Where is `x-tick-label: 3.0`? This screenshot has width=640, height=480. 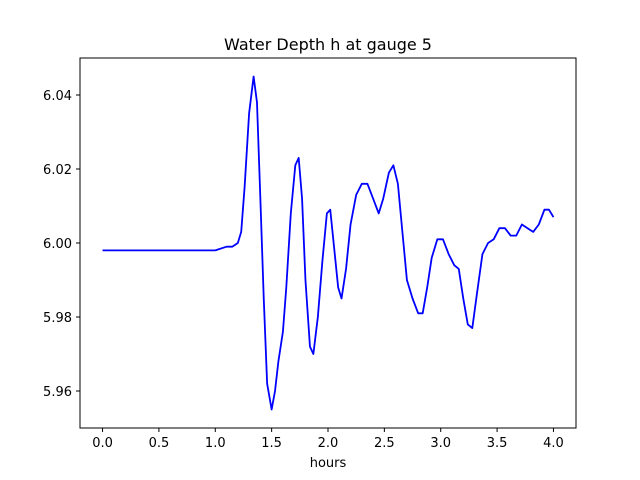
x-tick-label: 3.0 is located at coordinates (440, 443).